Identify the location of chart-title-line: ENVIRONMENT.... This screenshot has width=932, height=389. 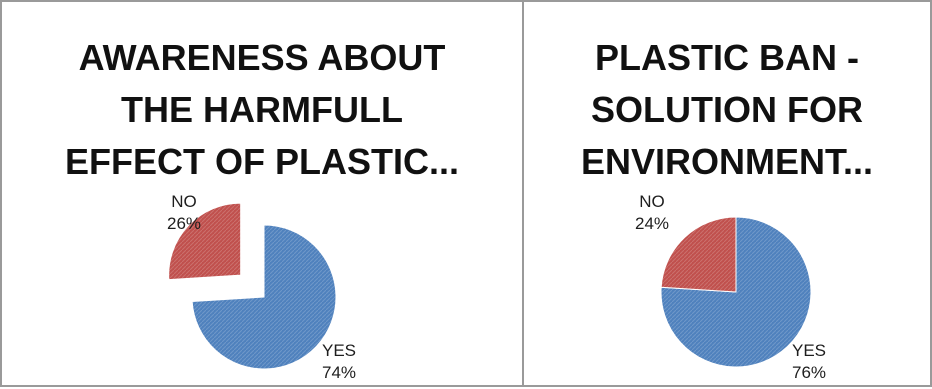
(727, 161).